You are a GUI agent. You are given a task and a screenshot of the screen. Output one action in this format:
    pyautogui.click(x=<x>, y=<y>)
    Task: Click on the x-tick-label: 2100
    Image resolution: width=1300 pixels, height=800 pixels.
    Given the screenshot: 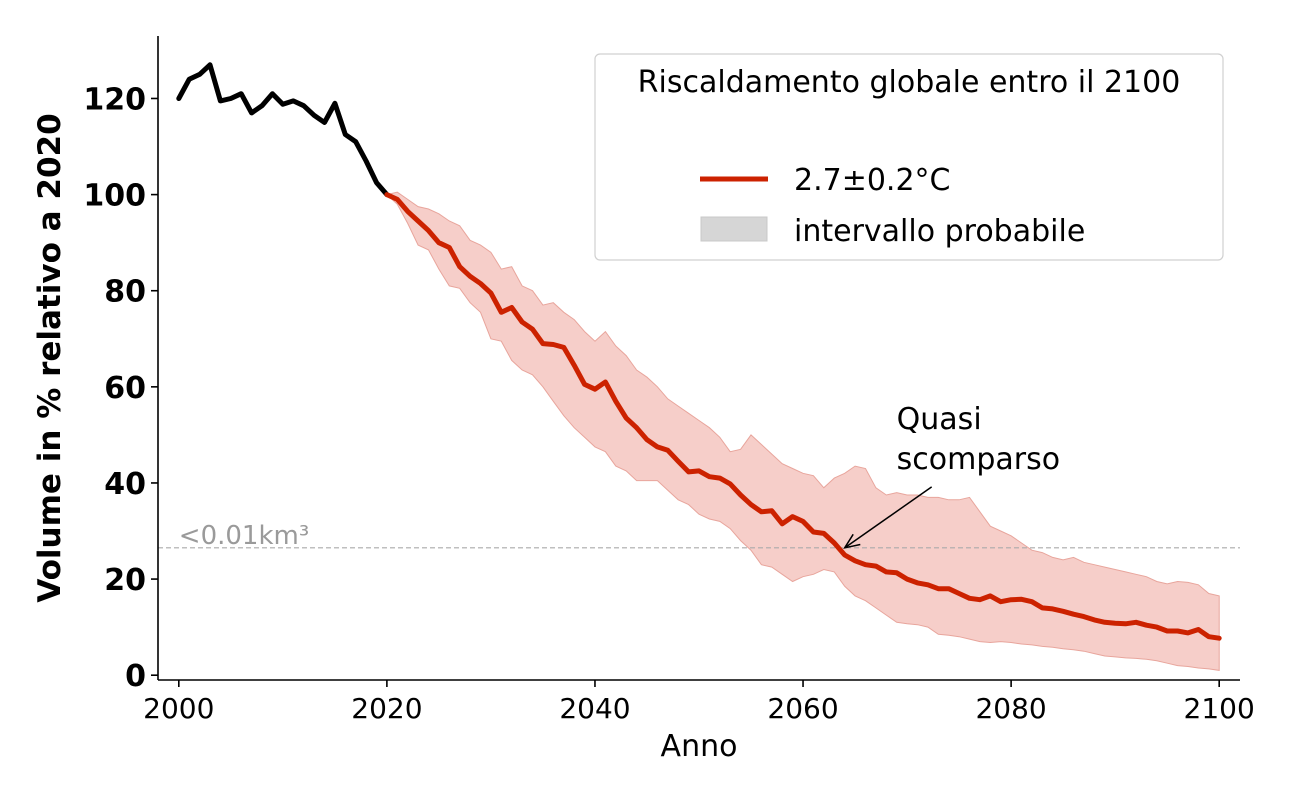 What is the action you would take?
    pyautogui.click(x=1219, y=708)
    